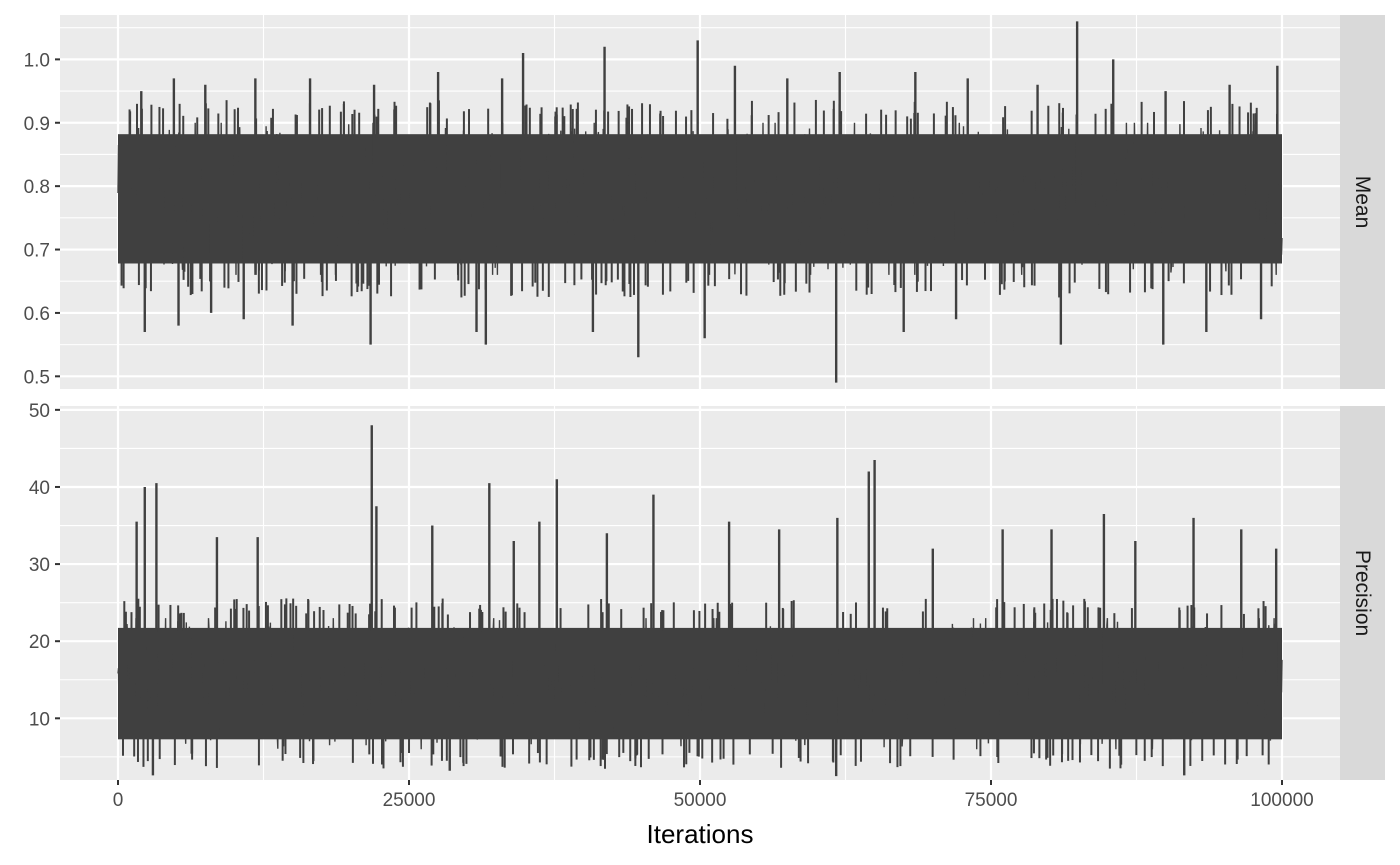 The width and height of the screenshot is (1400, 865). I want to click on y-tick-label: 40, so click(39, 488).